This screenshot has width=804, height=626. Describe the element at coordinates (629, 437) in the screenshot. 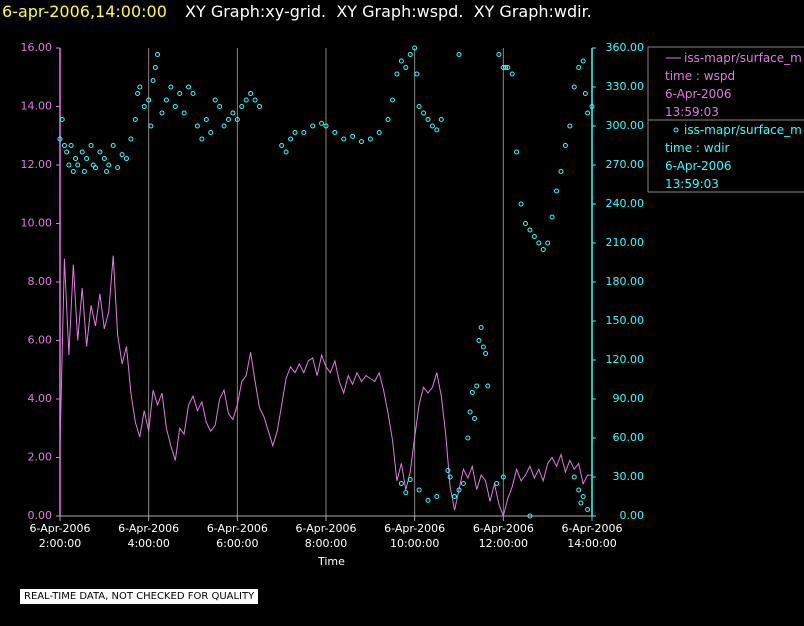

I see `y2-tick-label: 60.00` at that location.